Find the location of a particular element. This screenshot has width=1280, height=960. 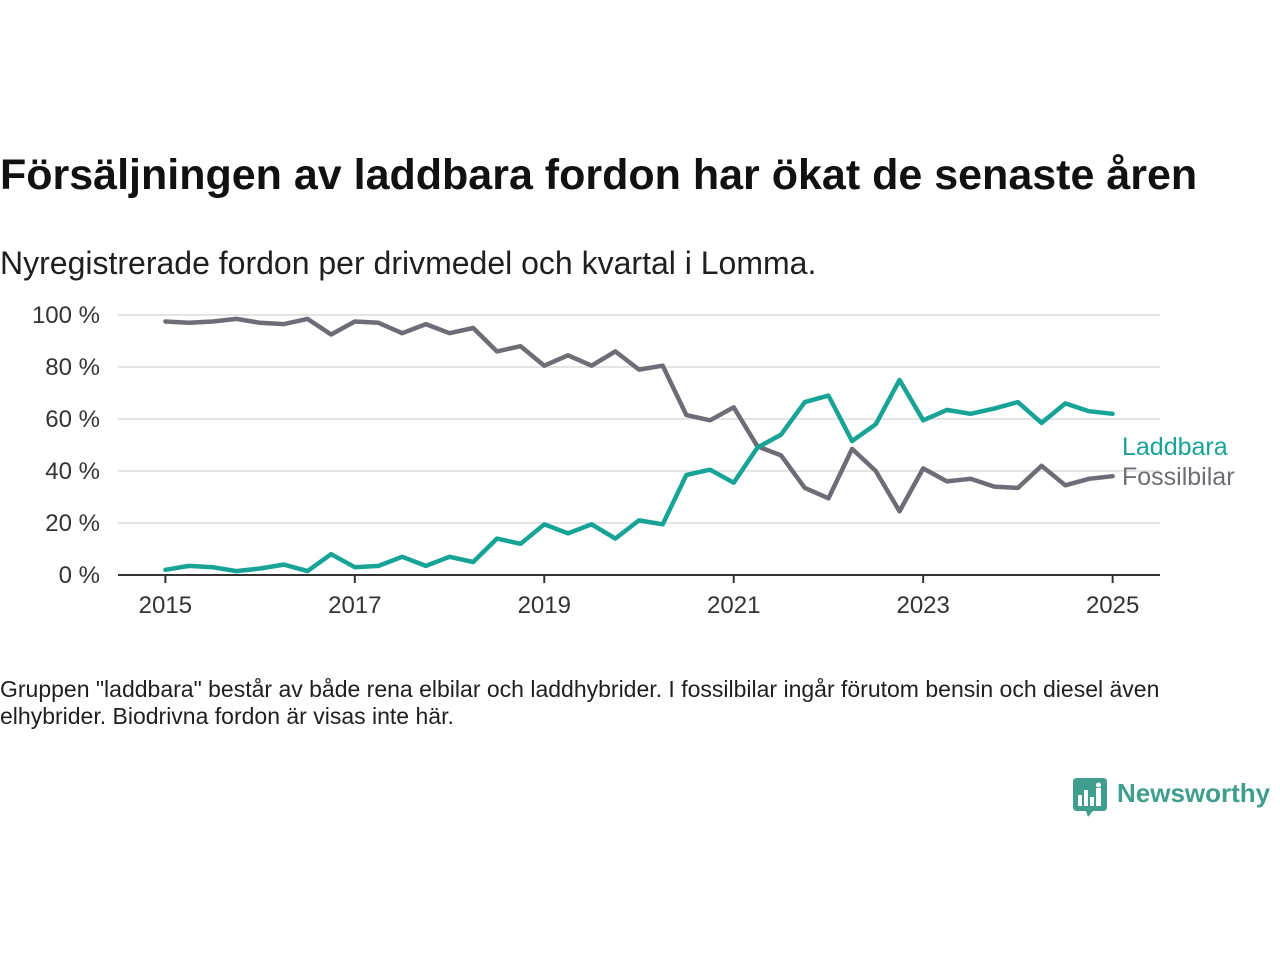

y-tick-label-20: 20 % is located at coordinates (72, 523).